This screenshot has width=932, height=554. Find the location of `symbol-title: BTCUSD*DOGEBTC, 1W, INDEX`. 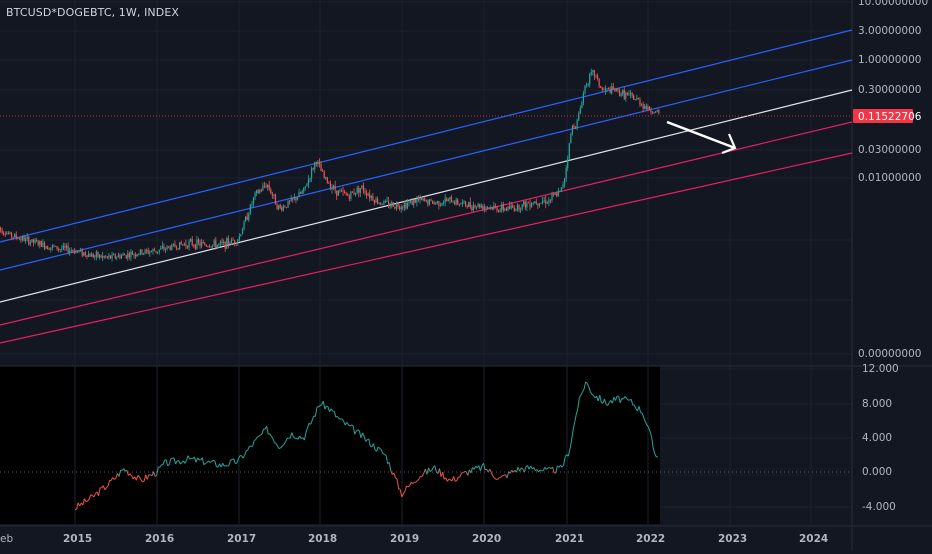

symbol-title: BTCUSD*DOGEBTC, 1W, INDEX is located at coordinates (92, 12).